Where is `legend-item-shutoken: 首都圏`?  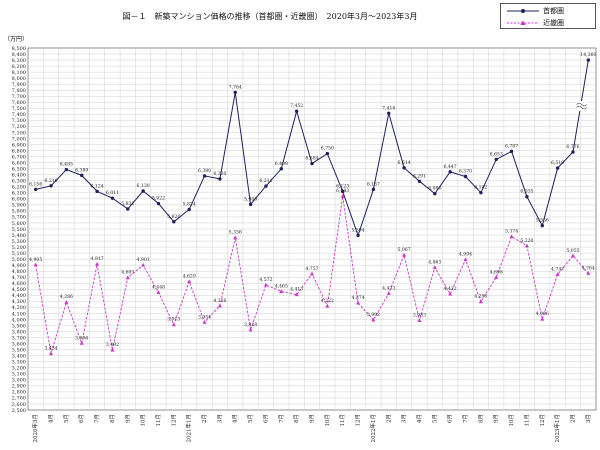
legend-item-shutoken: 首都圏 is located at coordinates (549, 11).